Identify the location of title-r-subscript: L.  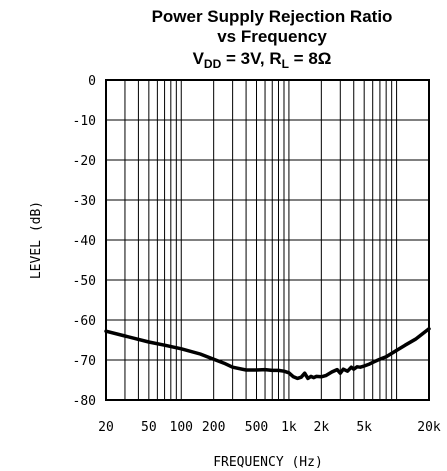
(285, 64).